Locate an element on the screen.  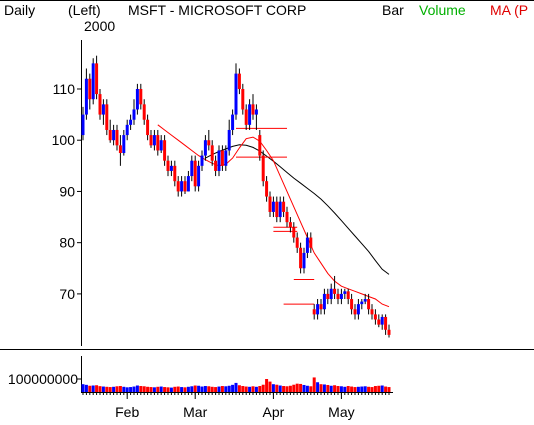
volume-toggle: Volume is located at coordinates (442, 10).